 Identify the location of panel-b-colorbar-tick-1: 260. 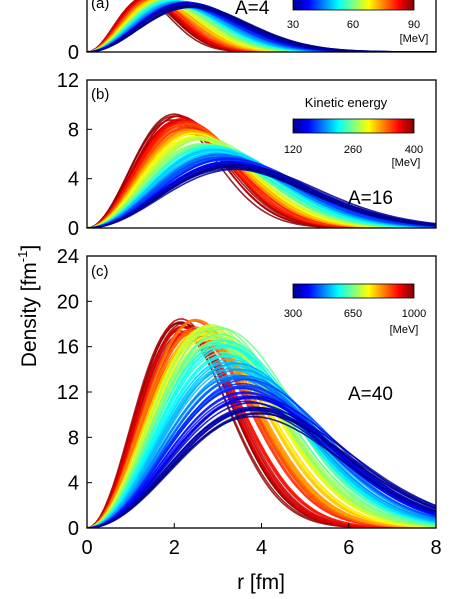
(353, 150).